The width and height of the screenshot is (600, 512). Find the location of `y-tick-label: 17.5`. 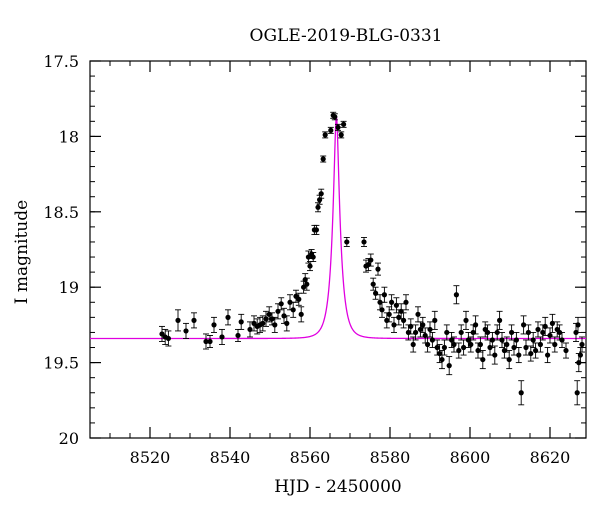

y-tick-label: 17.5 is located at coordinates (61, 61).